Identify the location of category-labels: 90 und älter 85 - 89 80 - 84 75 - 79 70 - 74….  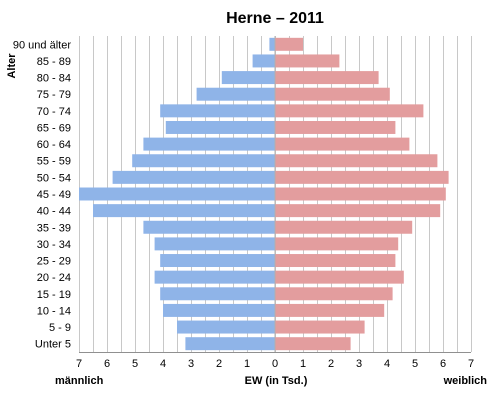
(42, 194).